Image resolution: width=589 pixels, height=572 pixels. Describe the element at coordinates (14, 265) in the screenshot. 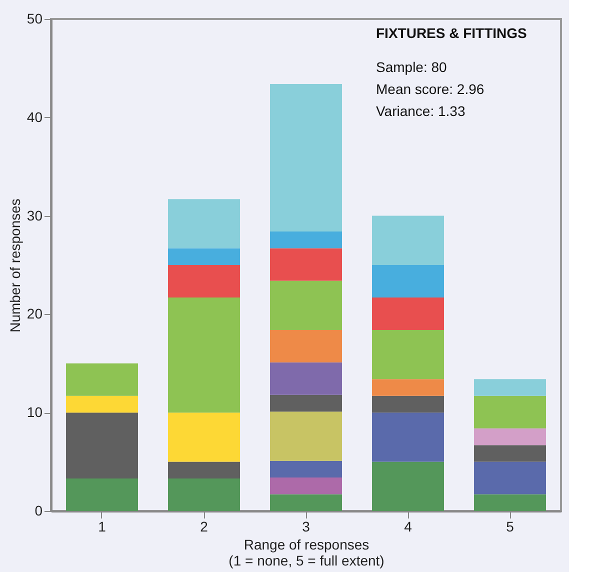

I see `y-axis-title: Number of responses` at that location.